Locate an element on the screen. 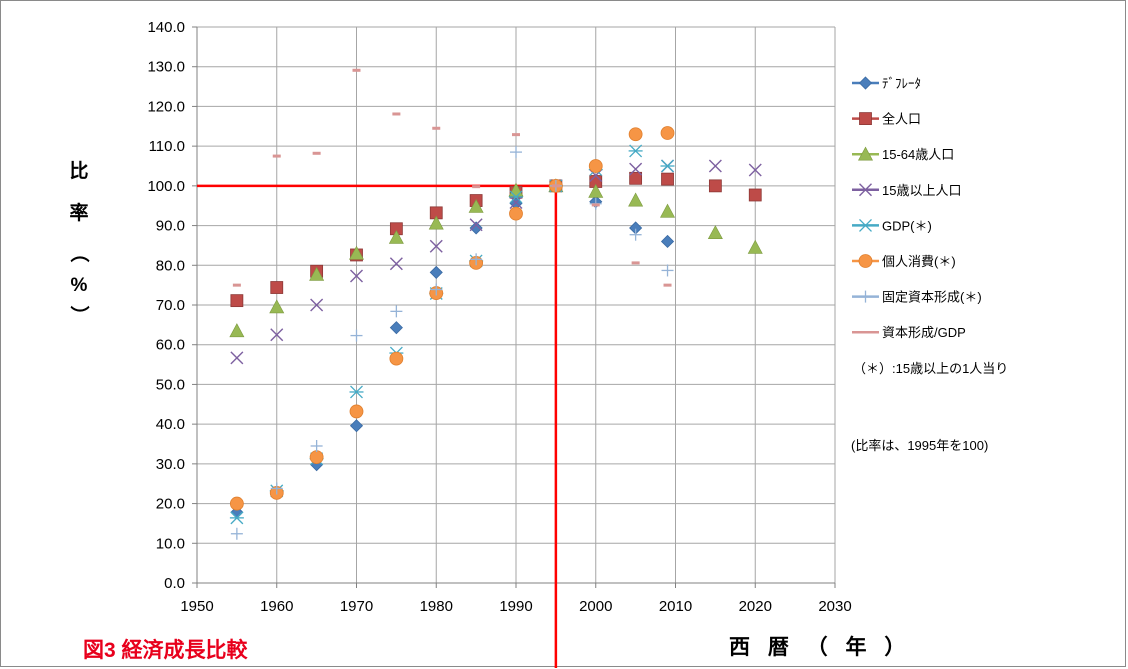 The image size is (1128, 669). y-tick-label: 130.0 is located at coordinates (166, 67).